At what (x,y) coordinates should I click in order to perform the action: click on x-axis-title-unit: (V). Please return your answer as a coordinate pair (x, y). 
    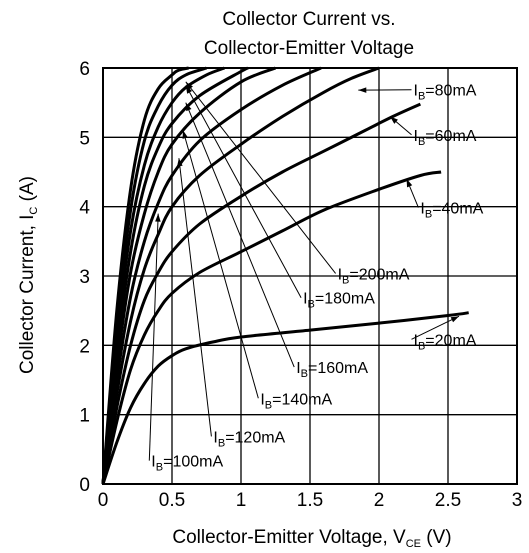
    Looking at the image, I should click on (436, 537).